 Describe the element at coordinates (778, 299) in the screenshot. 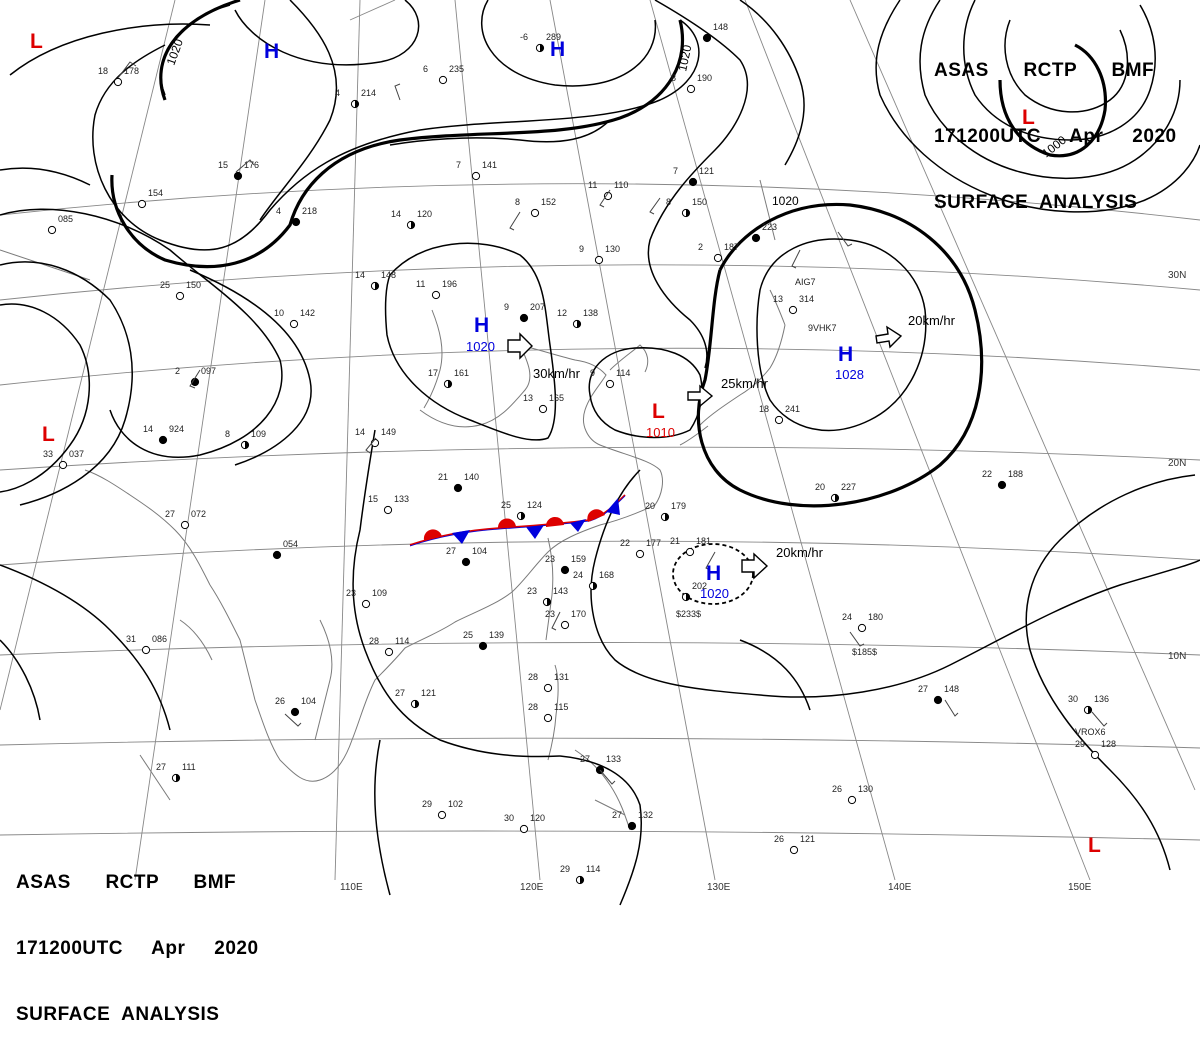

I see `station-temperature: 13` at that location.